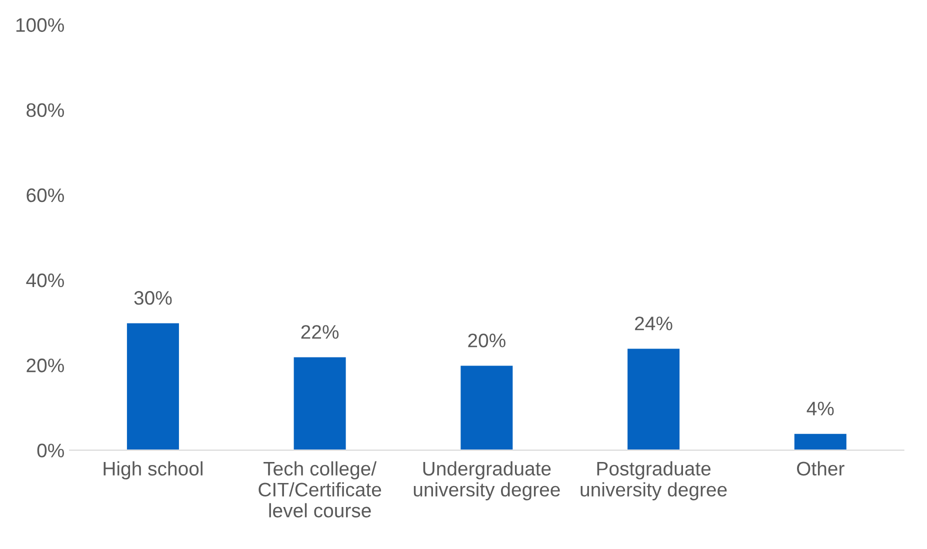 This screenshot has height=549, width=927. Describe the element at coordinates (45, 280) in the screenshot. I see `y-tick-label: 40%` at that location.